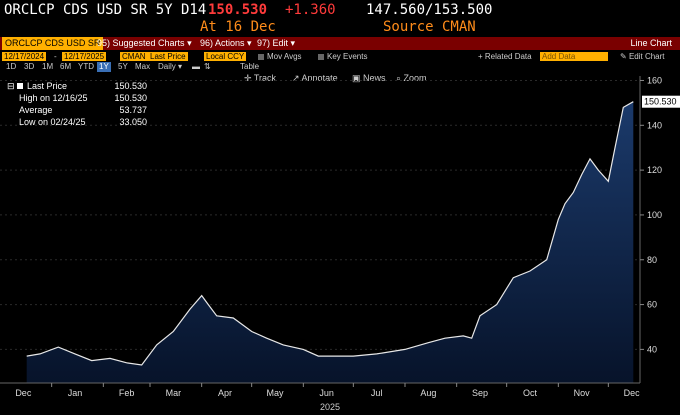  I want to click on currency-select: Local CCY, so click(225, 56).